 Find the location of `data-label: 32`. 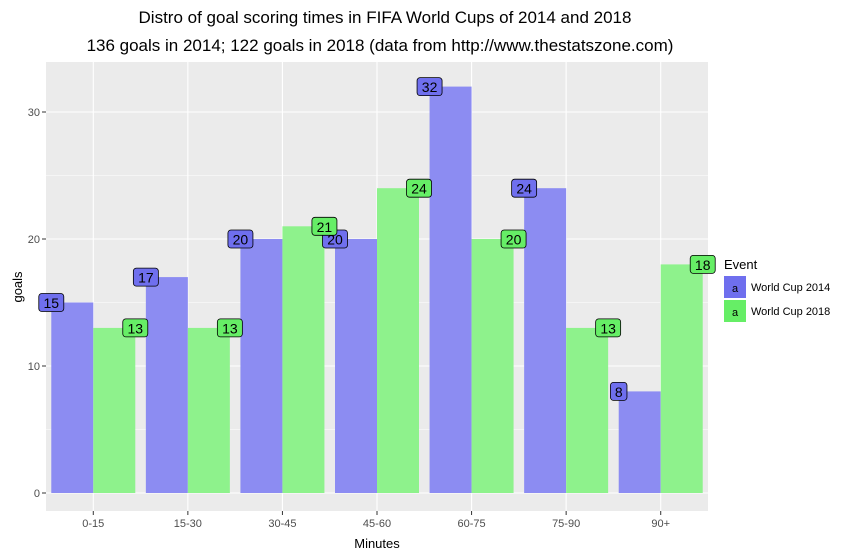

data-label: 32 is located at coordinates (429, 86).